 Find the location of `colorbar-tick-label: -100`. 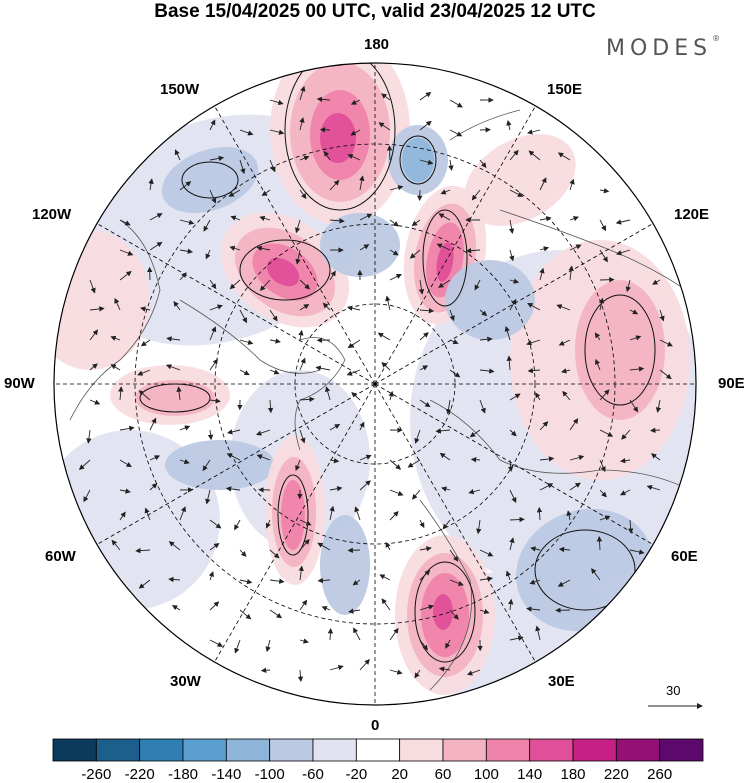

colorbar-tick-label: -100 is located at coordinates (270, 774).